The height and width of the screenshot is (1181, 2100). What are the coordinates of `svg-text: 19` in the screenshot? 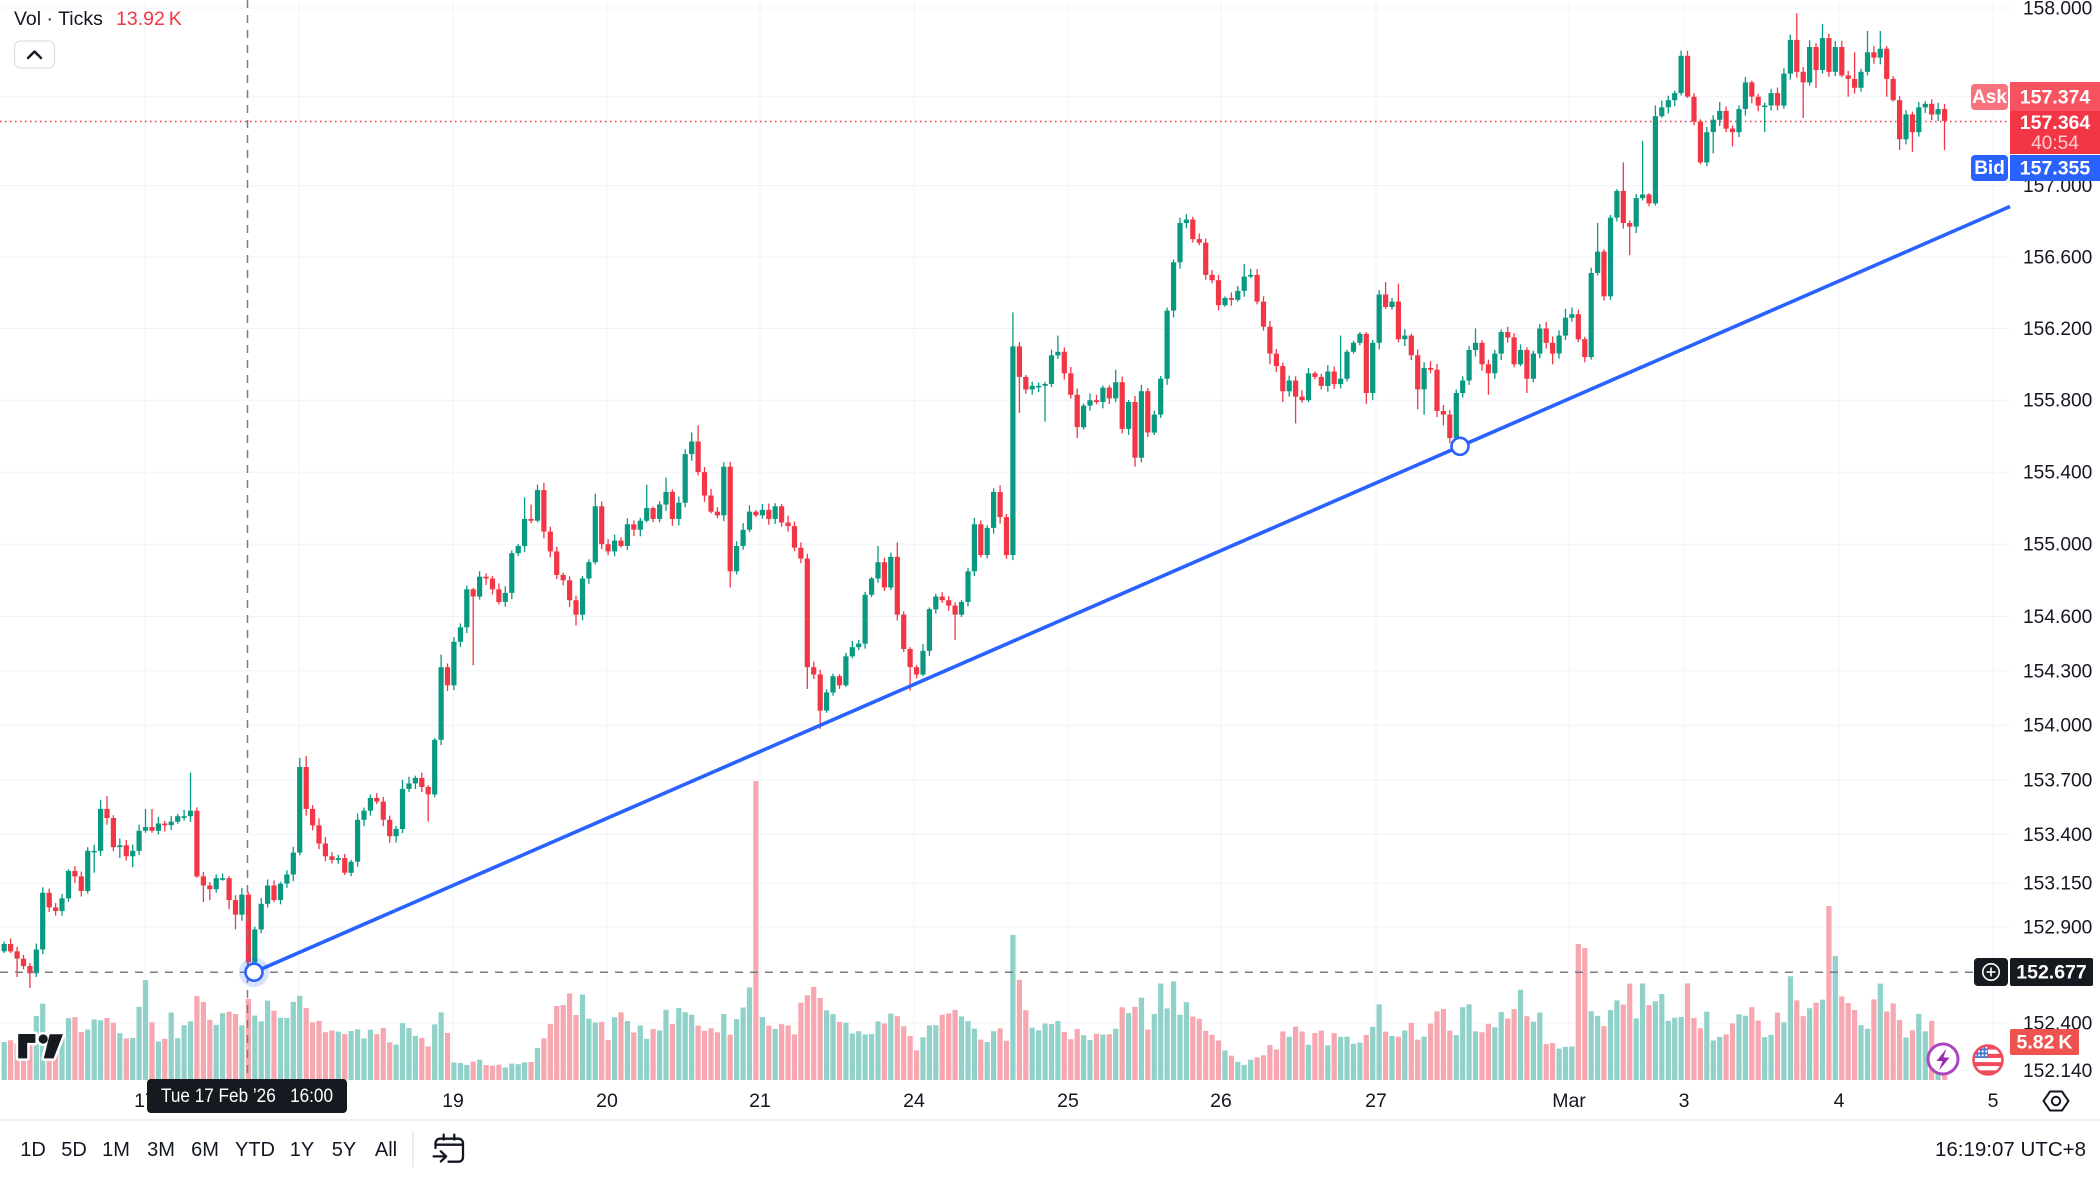 It's located at (453, 1101).